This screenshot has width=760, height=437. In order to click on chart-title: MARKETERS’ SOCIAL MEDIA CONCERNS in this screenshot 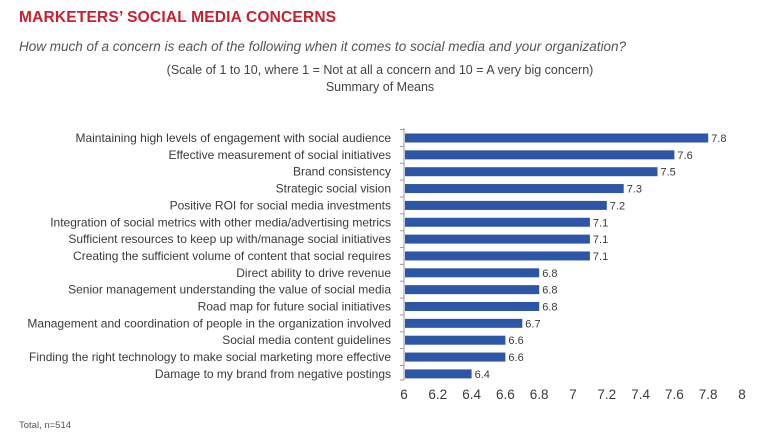, I will do `click(178, 17)`.